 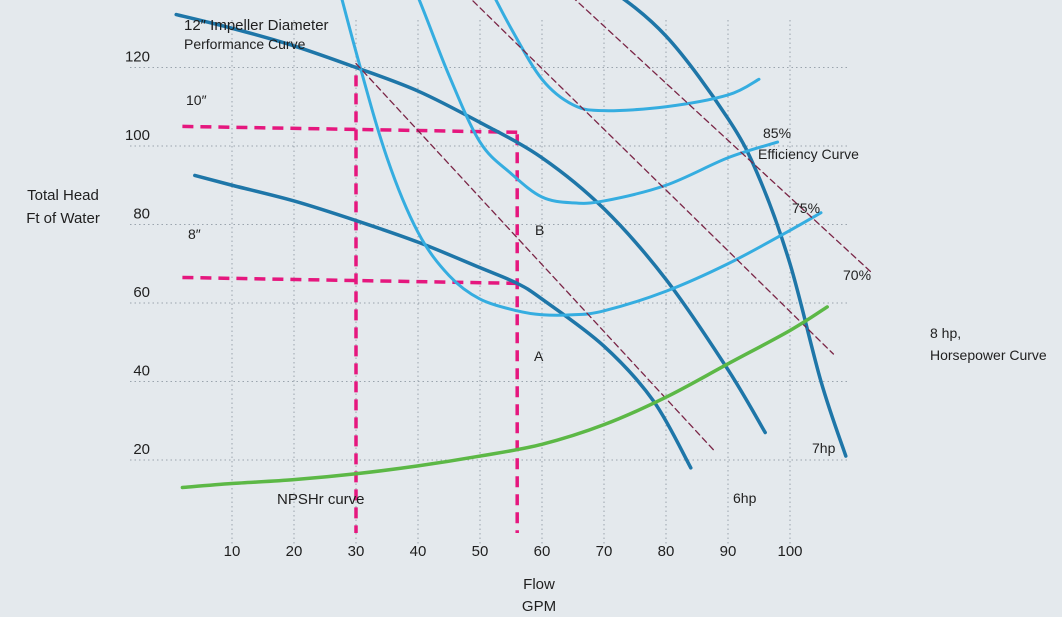 What do you see at coordinates (141, 292) in the screenshot?
I see `y-tick-label-60: 60` at bounding box center [141, 292].